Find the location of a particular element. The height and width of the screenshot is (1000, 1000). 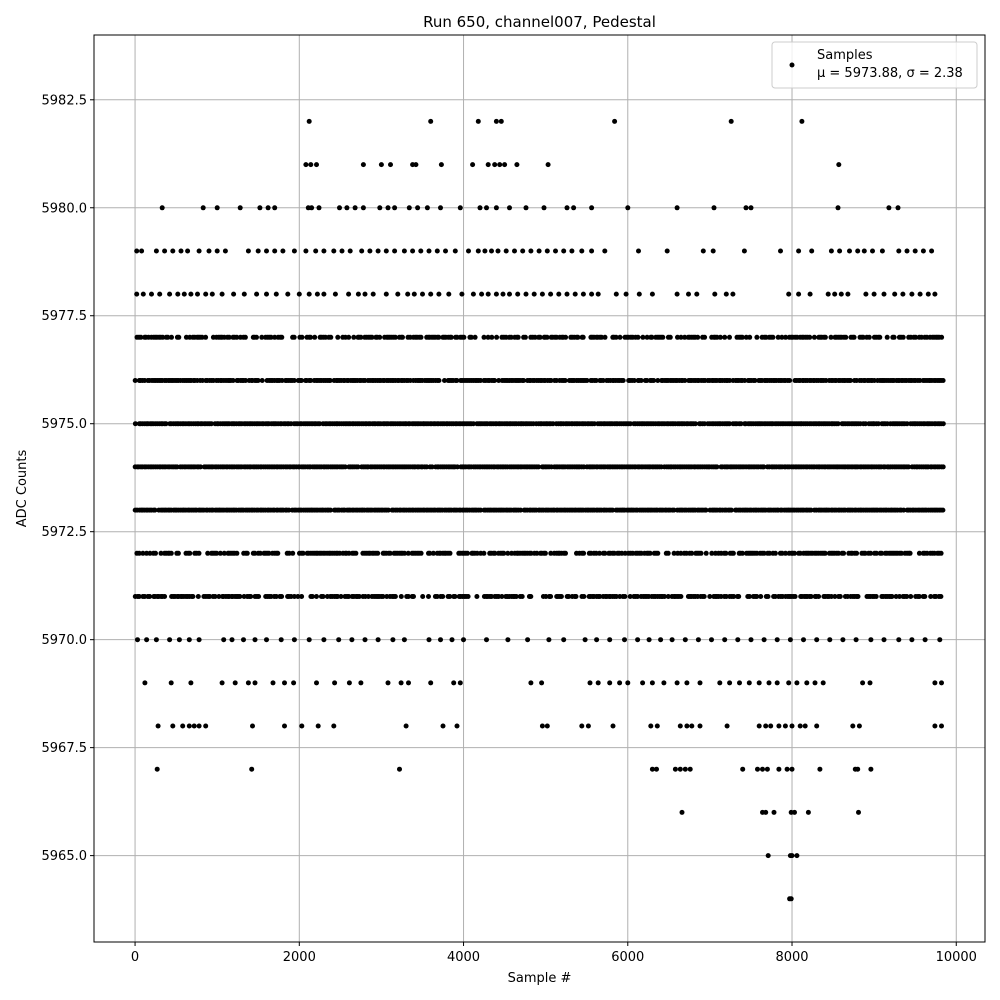

x-tick-label: 8000 is located at coordinates (791, 957).